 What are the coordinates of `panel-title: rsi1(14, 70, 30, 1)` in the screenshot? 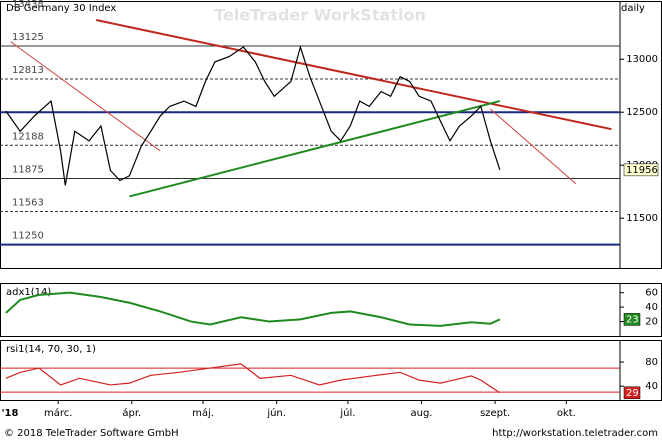 It's located at (51, 349).